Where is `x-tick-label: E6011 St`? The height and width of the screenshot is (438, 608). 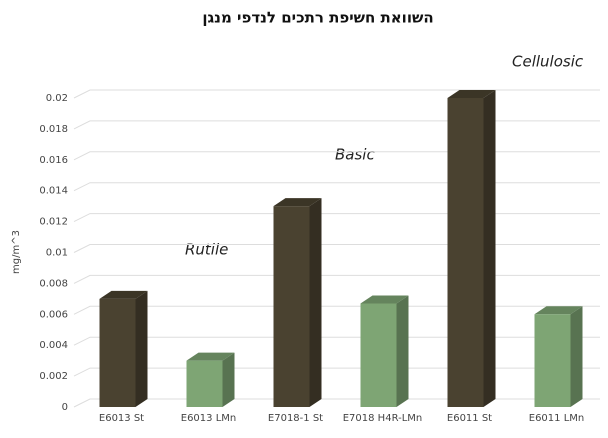 x-tick-label: E6011 St is located at coordinates (469, 418).